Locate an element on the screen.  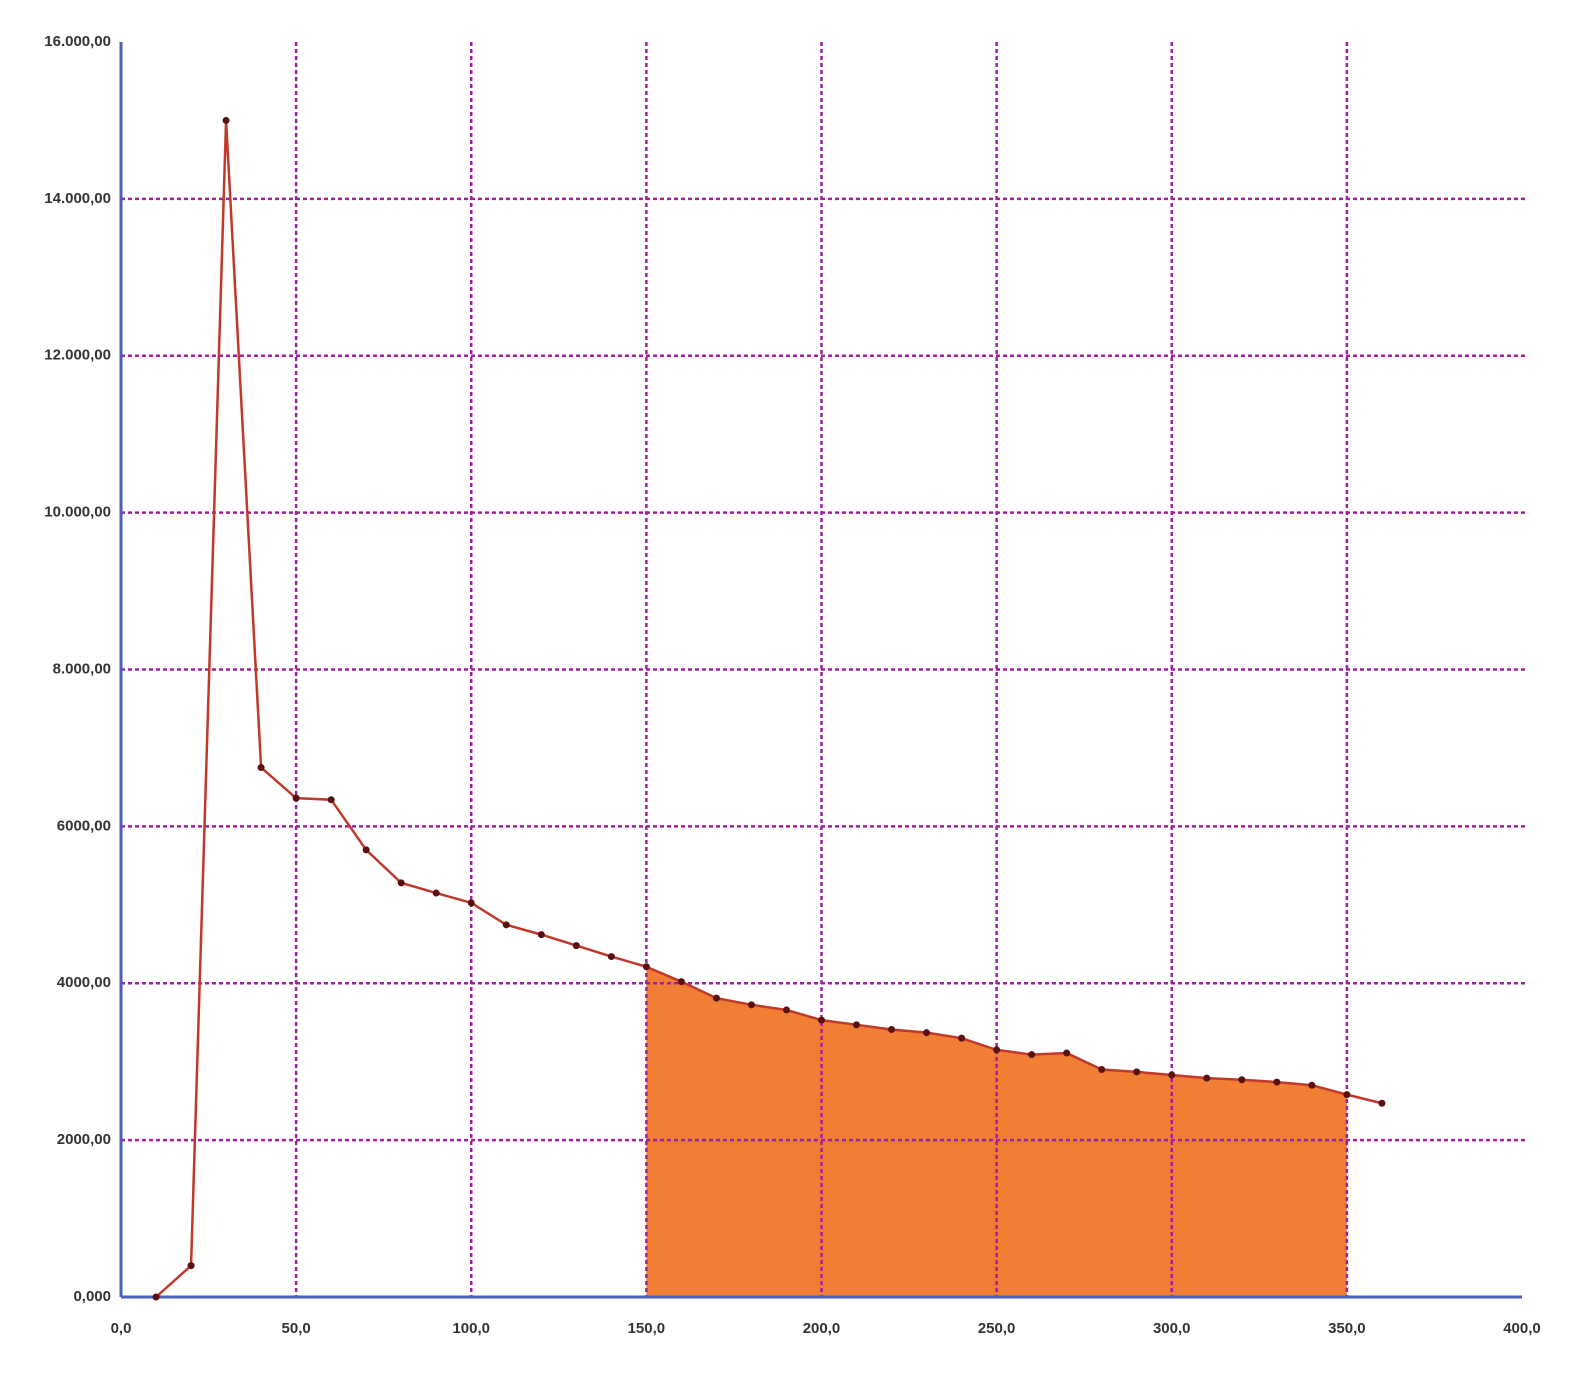
x-tick-label: 400,0 is located at coordinates (1522, 1328).